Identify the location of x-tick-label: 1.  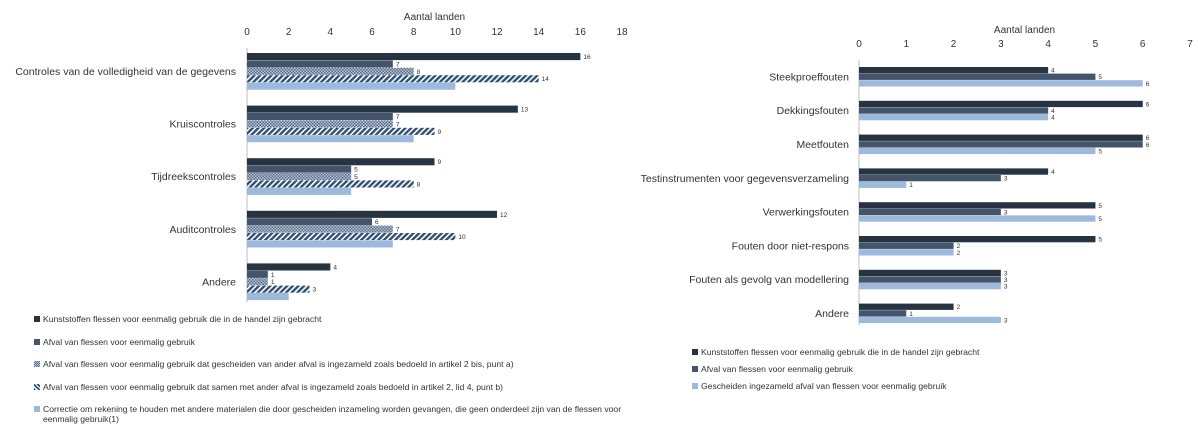
(907, 44).